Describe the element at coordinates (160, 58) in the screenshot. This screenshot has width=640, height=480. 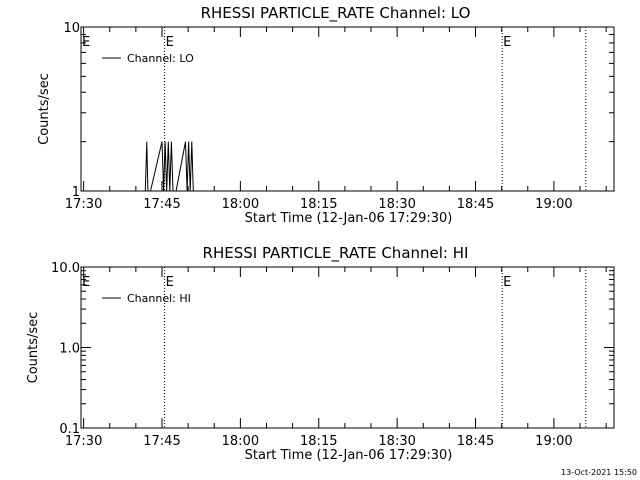
I see `legend-label: Channel: LO` at that location.